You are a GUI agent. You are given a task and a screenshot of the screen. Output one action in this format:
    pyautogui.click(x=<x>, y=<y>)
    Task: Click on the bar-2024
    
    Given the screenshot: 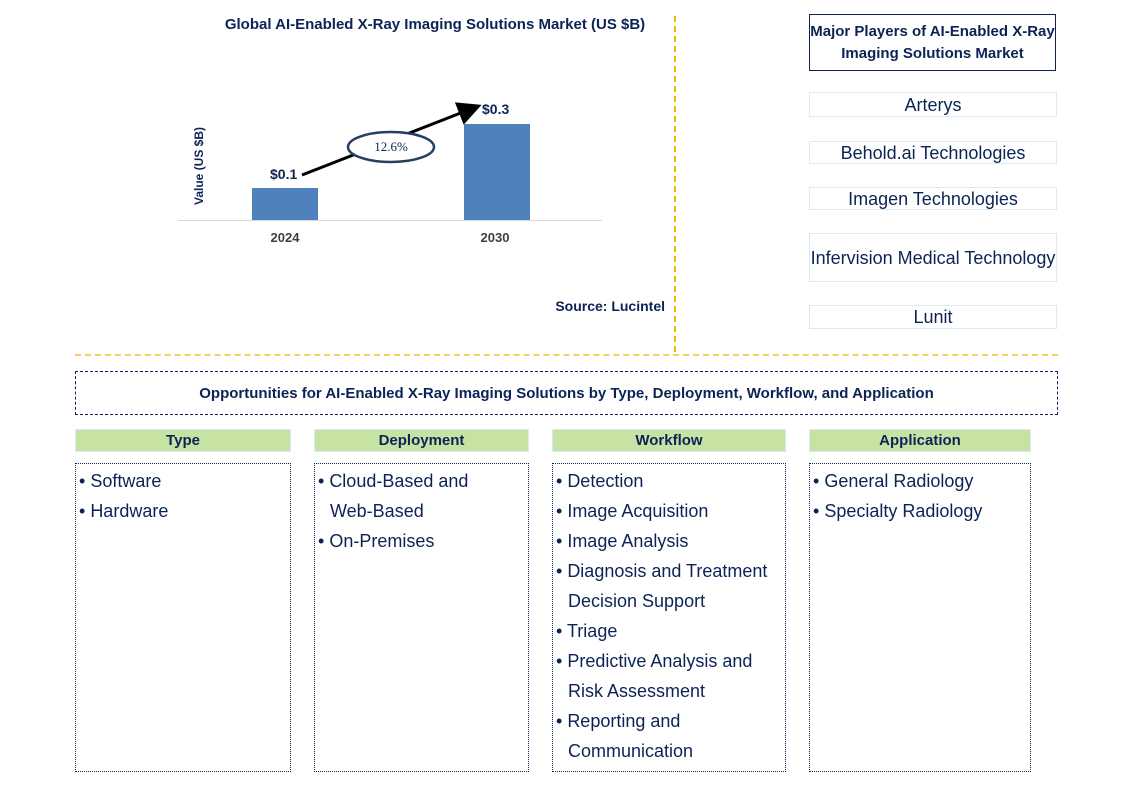 What is the action you would take?
    pyautogui.click(x=285, y=204)
    